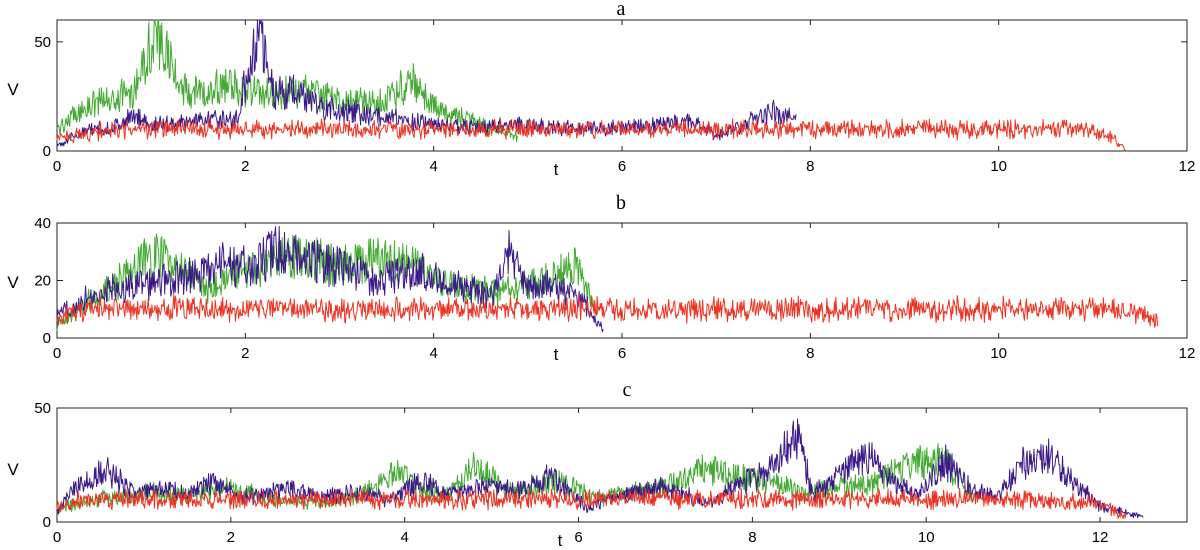 This screenshot has height=550, width=1200. I want to click on panel-title: a, so click(621, 10).